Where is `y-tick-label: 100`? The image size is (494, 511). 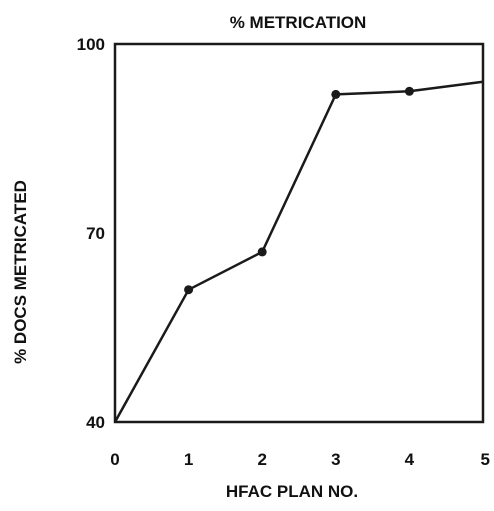 y-tick-label: 100 is located at coordinates (91, 44).